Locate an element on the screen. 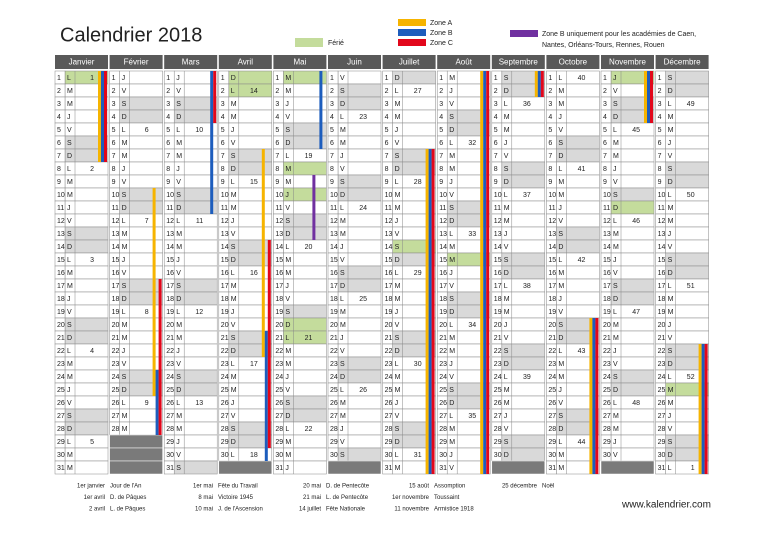  week-number: 43 is located at coordinates (582, 351).